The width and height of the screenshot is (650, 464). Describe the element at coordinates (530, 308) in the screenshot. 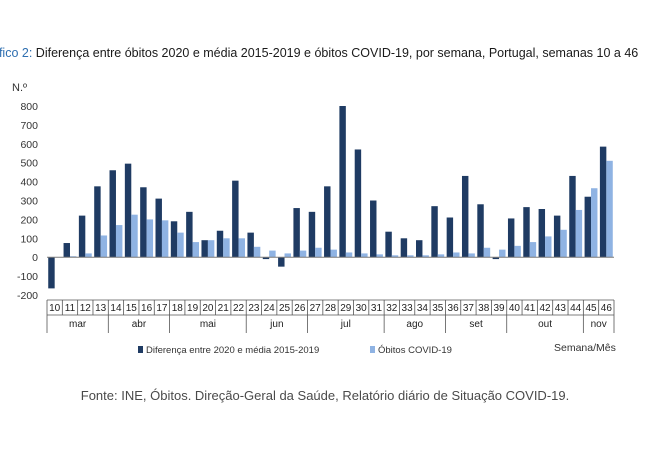

I see `x-tick-label: 41` at that location.